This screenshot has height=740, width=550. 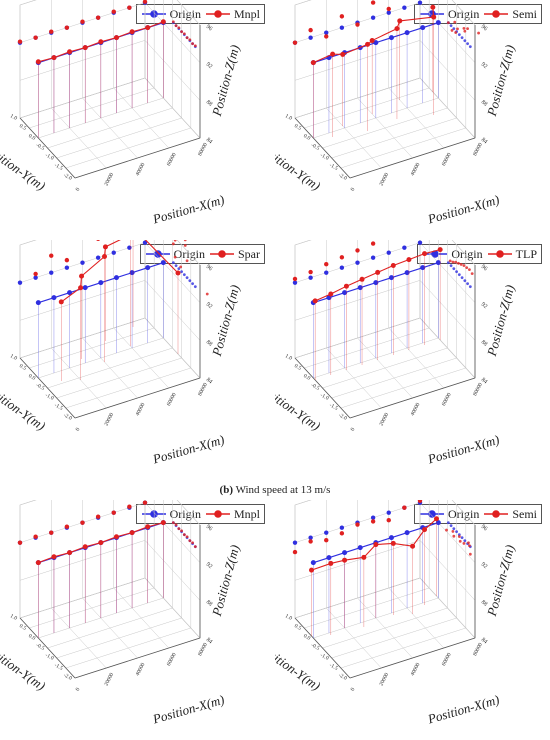 What do you see at coordinates (484, 28) in the screenshot?
I see `z-tick-label: 96` at bounding box center [484, 28].